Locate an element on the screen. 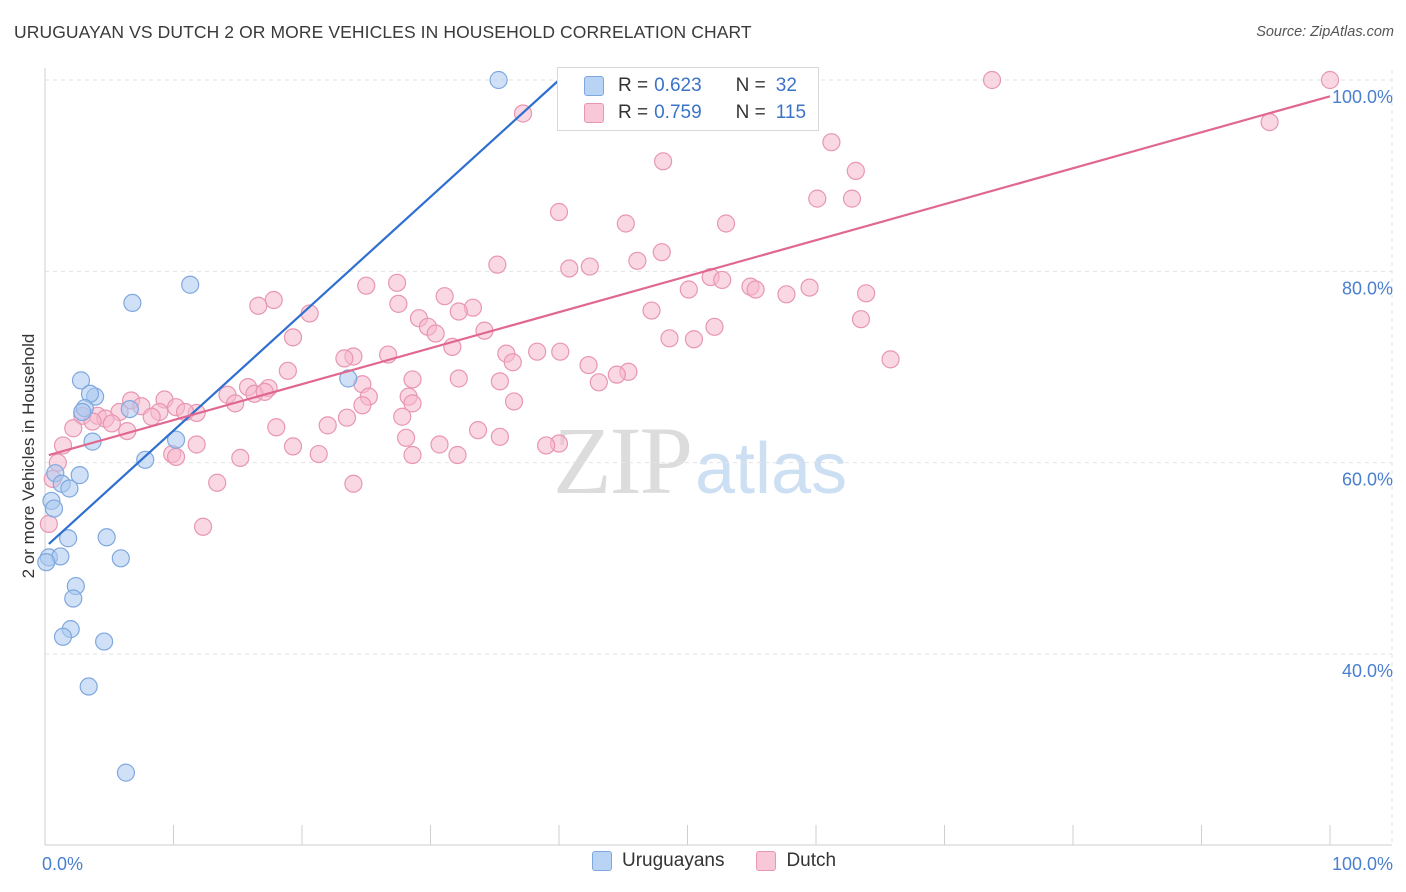 The image size is (1406, 892). legend-item-uruguayans: Uruguayans is located at coordinates (658, 861).